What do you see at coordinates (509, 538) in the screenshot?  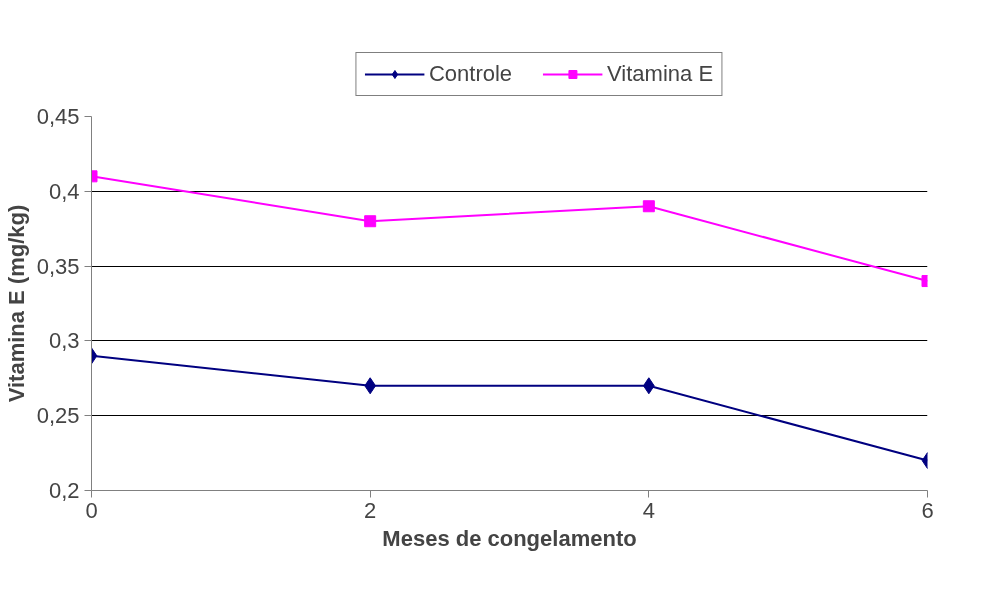 I see `x-axis-title: Meses de congelamento` at bounding box center [509, 538].